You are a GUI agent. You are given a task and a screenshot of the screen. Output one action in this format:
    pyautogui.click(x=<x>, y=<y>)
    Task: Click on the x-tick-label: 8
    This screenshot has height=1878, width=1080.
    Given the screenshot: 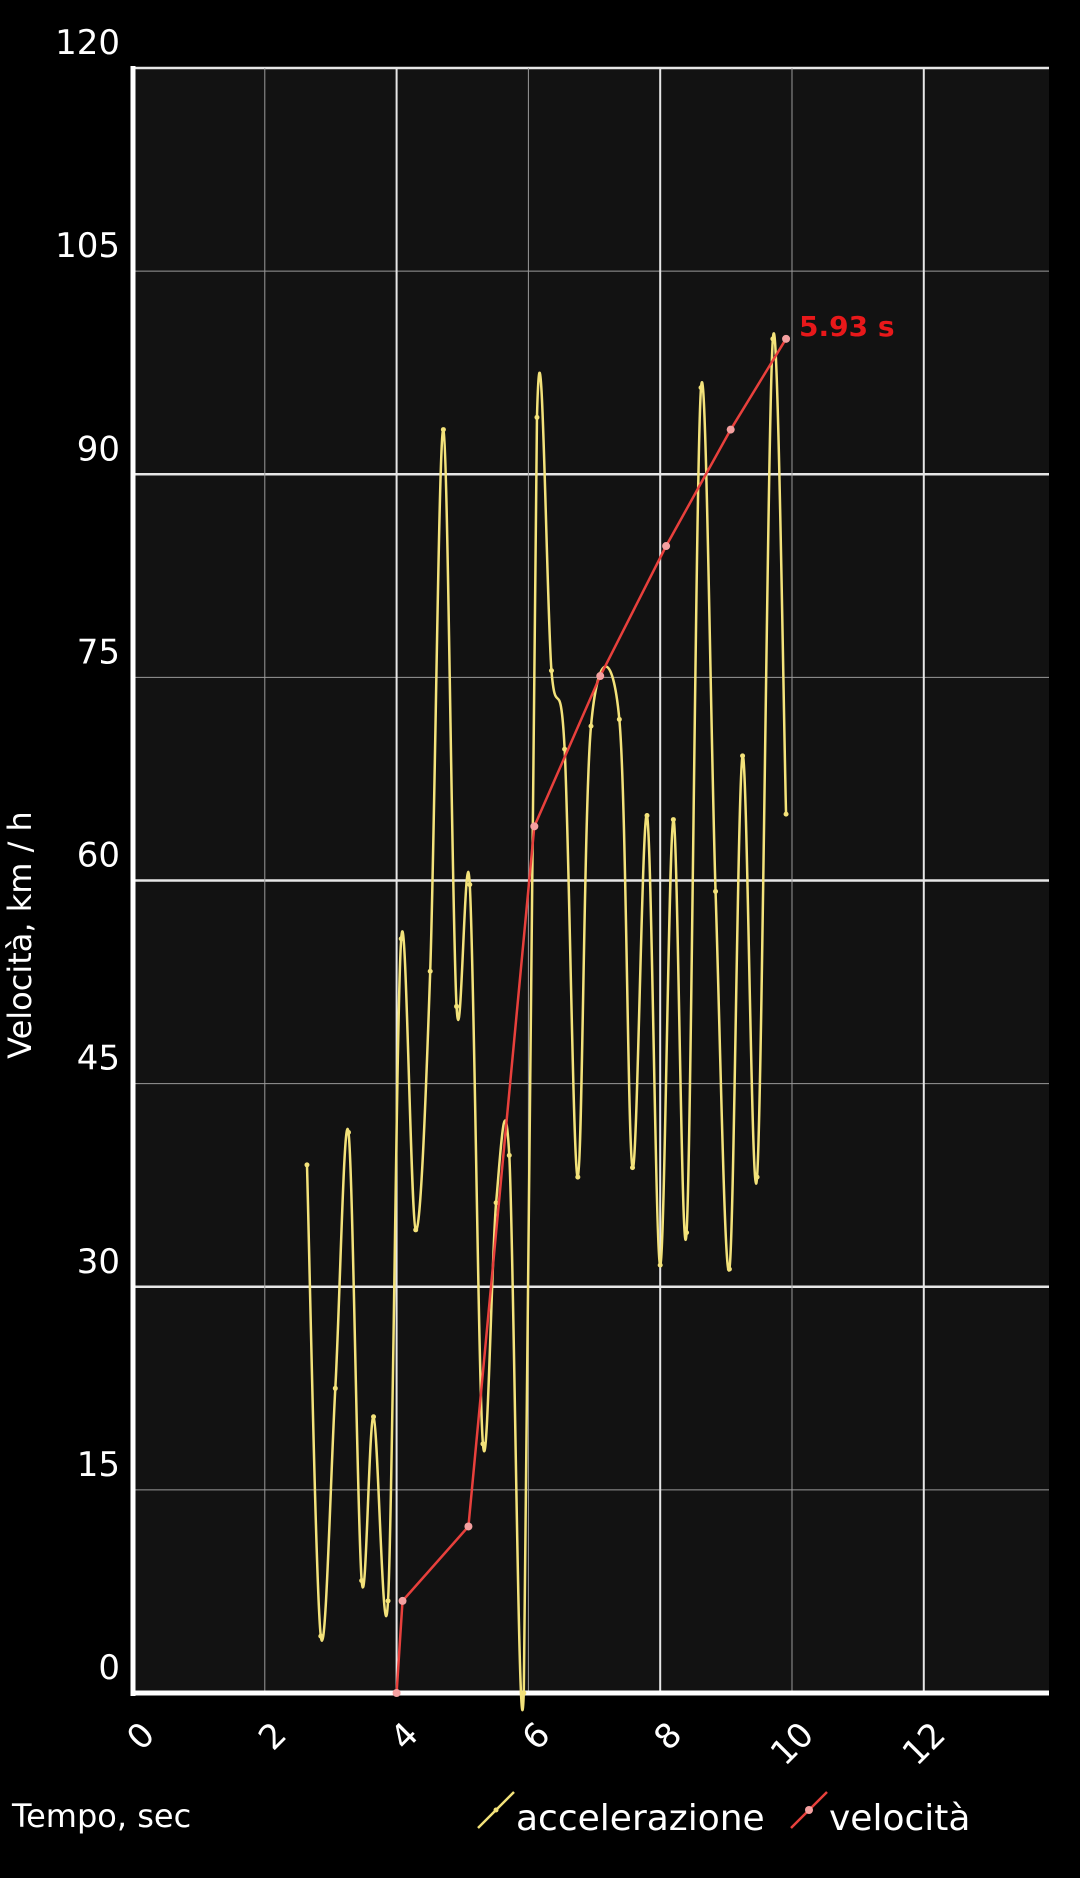 What is the action you would take?
    pyautogui.click(x=669, y=1737)
    